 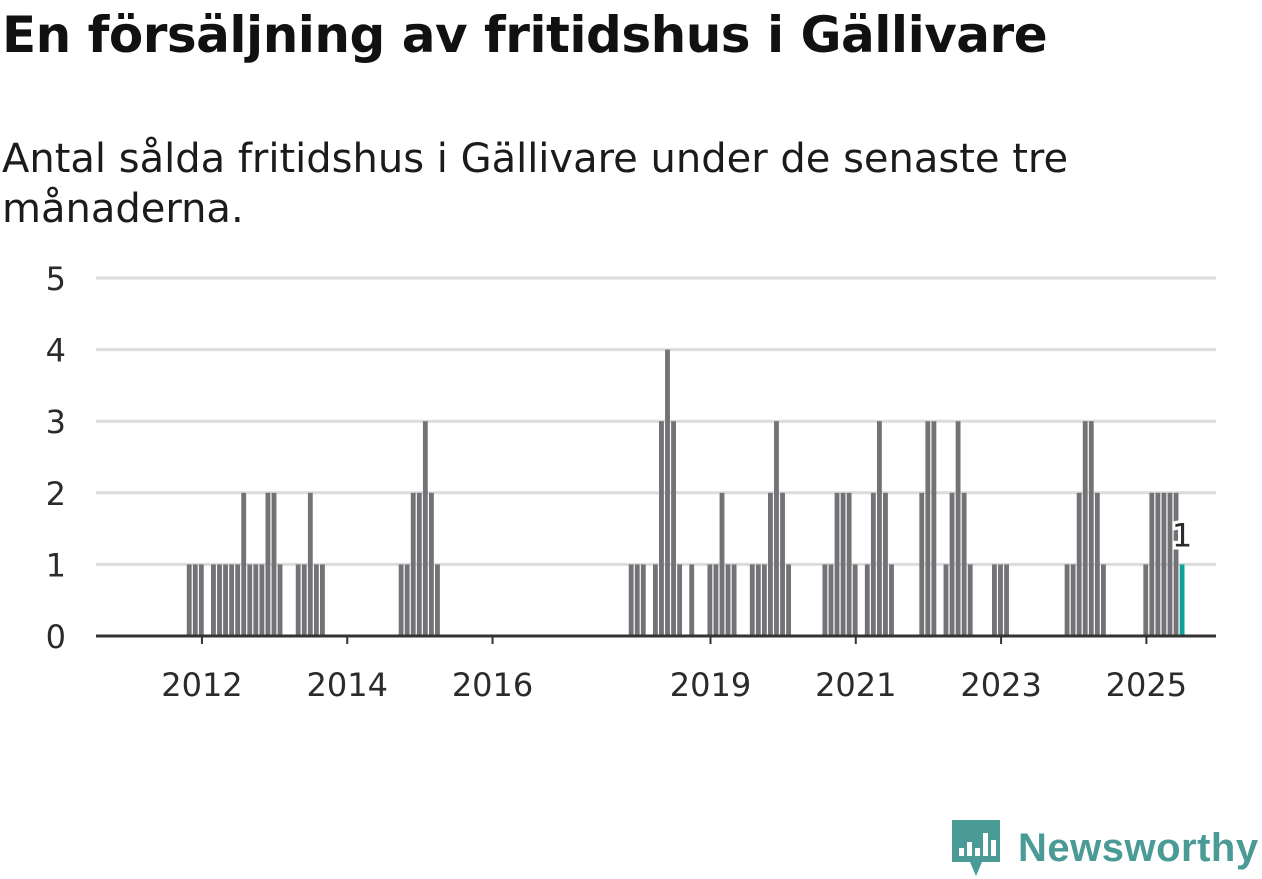 I want to click on brand-name: Newsworthy, so click(x=1138, y=847).